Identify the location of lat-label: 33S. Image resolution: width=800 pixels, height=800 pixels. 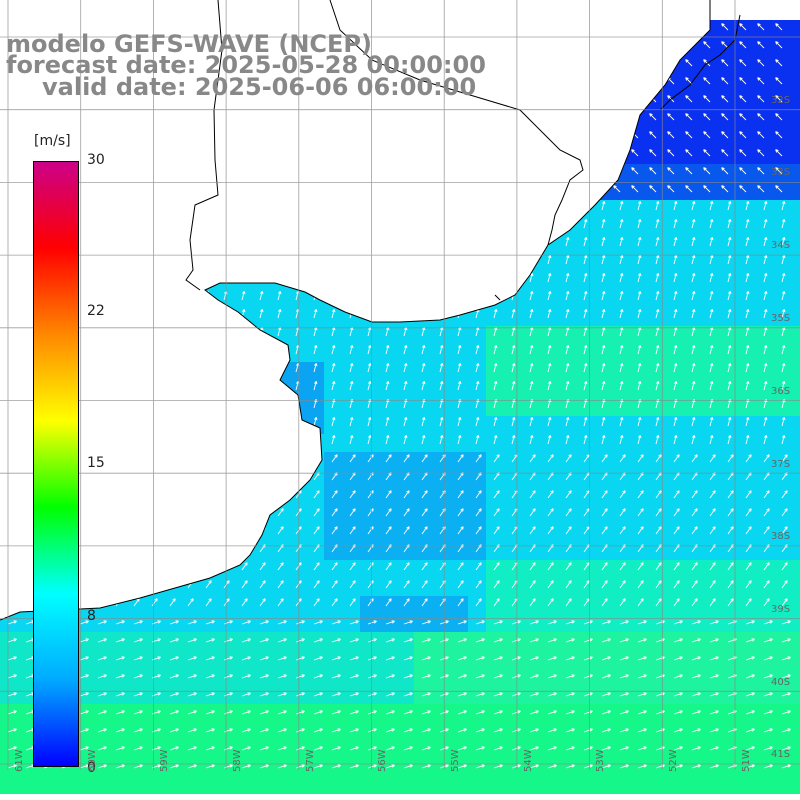
(781, 172).